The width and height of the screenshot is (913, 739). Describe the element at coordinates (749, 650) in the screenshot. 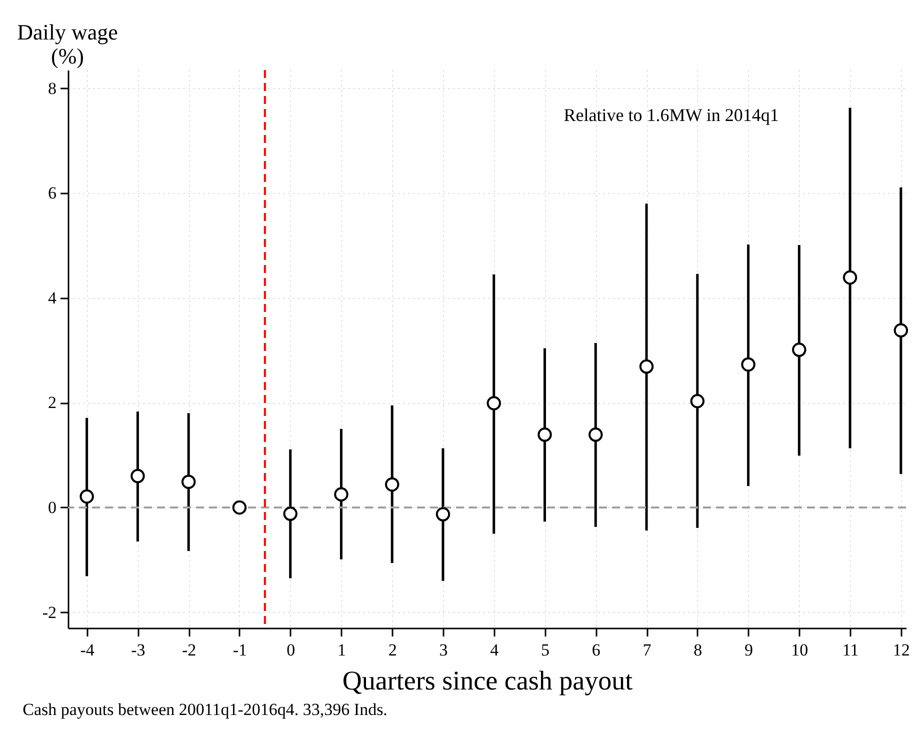

I see `x-tick-label: 9` at that location.